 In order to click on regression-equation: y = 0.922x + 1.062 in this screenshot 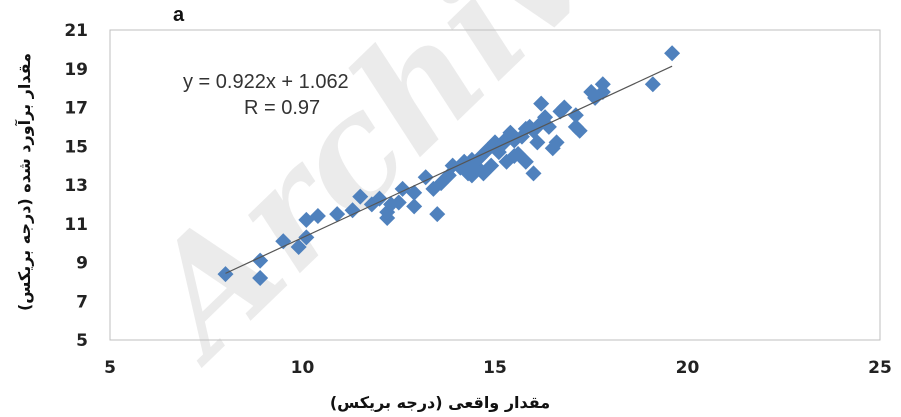, I will do `click(266, 82)`.